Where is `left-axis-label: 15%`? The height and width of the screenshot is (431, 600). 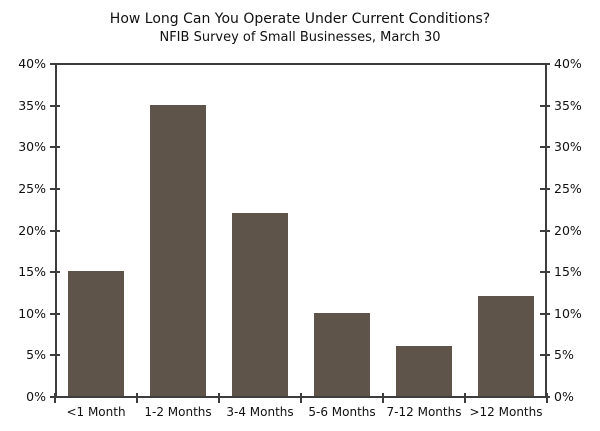 left-axis-label: 15% is located at coordinates (32, 272).